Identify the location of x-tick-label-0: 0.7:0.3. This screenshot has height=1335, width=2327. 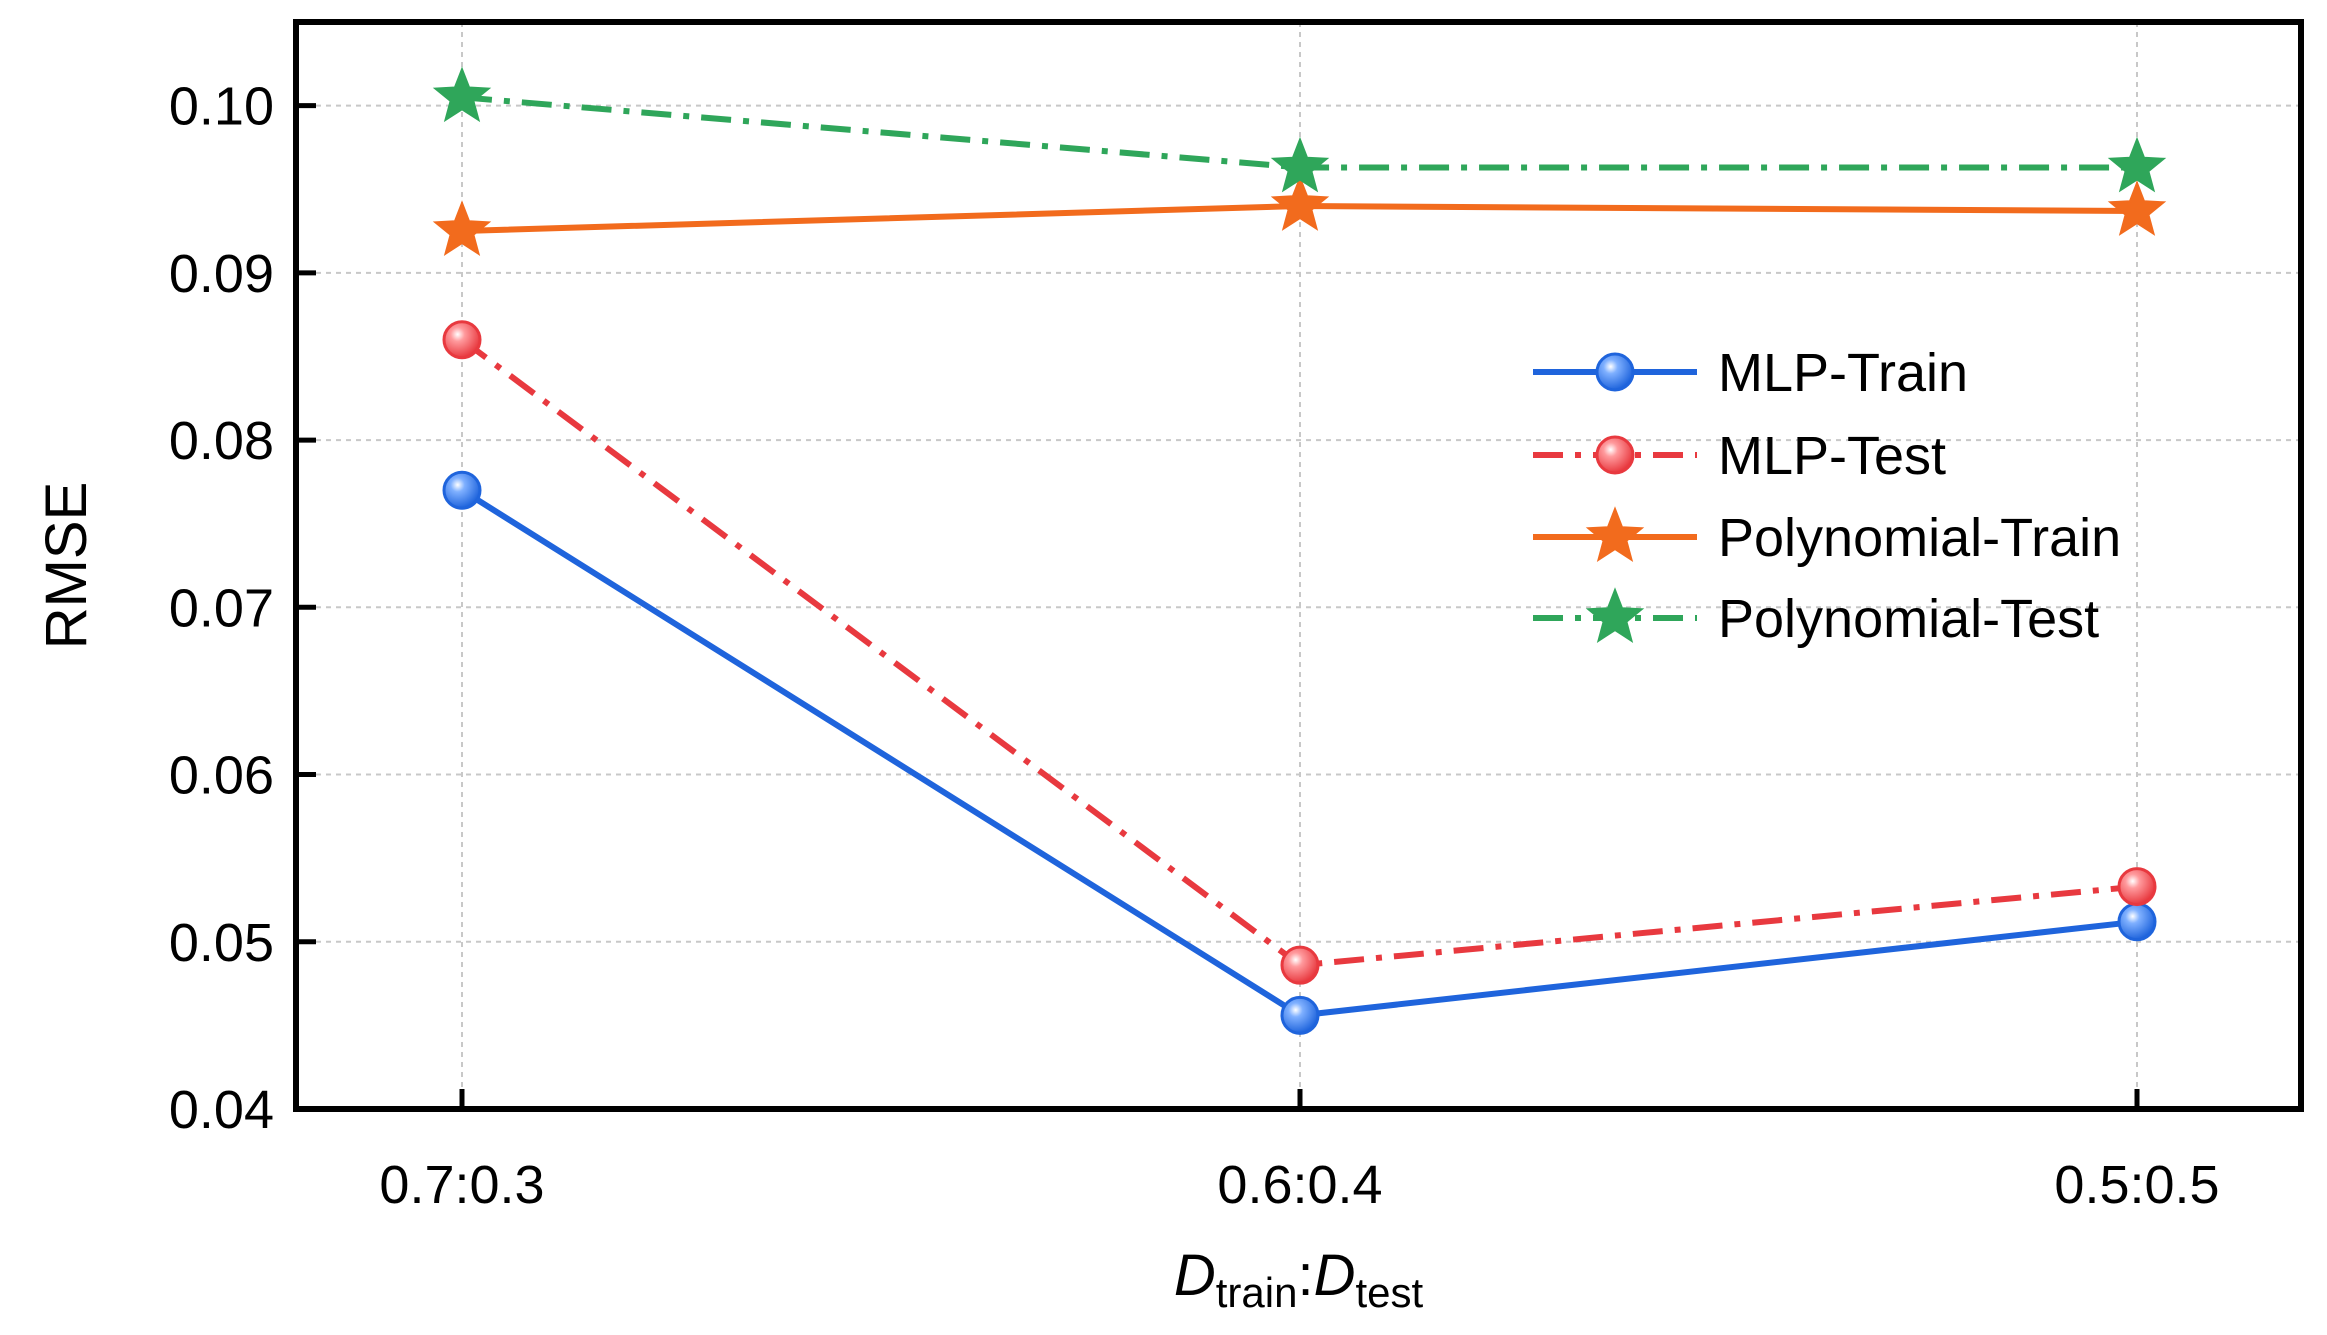
(461, 1185).